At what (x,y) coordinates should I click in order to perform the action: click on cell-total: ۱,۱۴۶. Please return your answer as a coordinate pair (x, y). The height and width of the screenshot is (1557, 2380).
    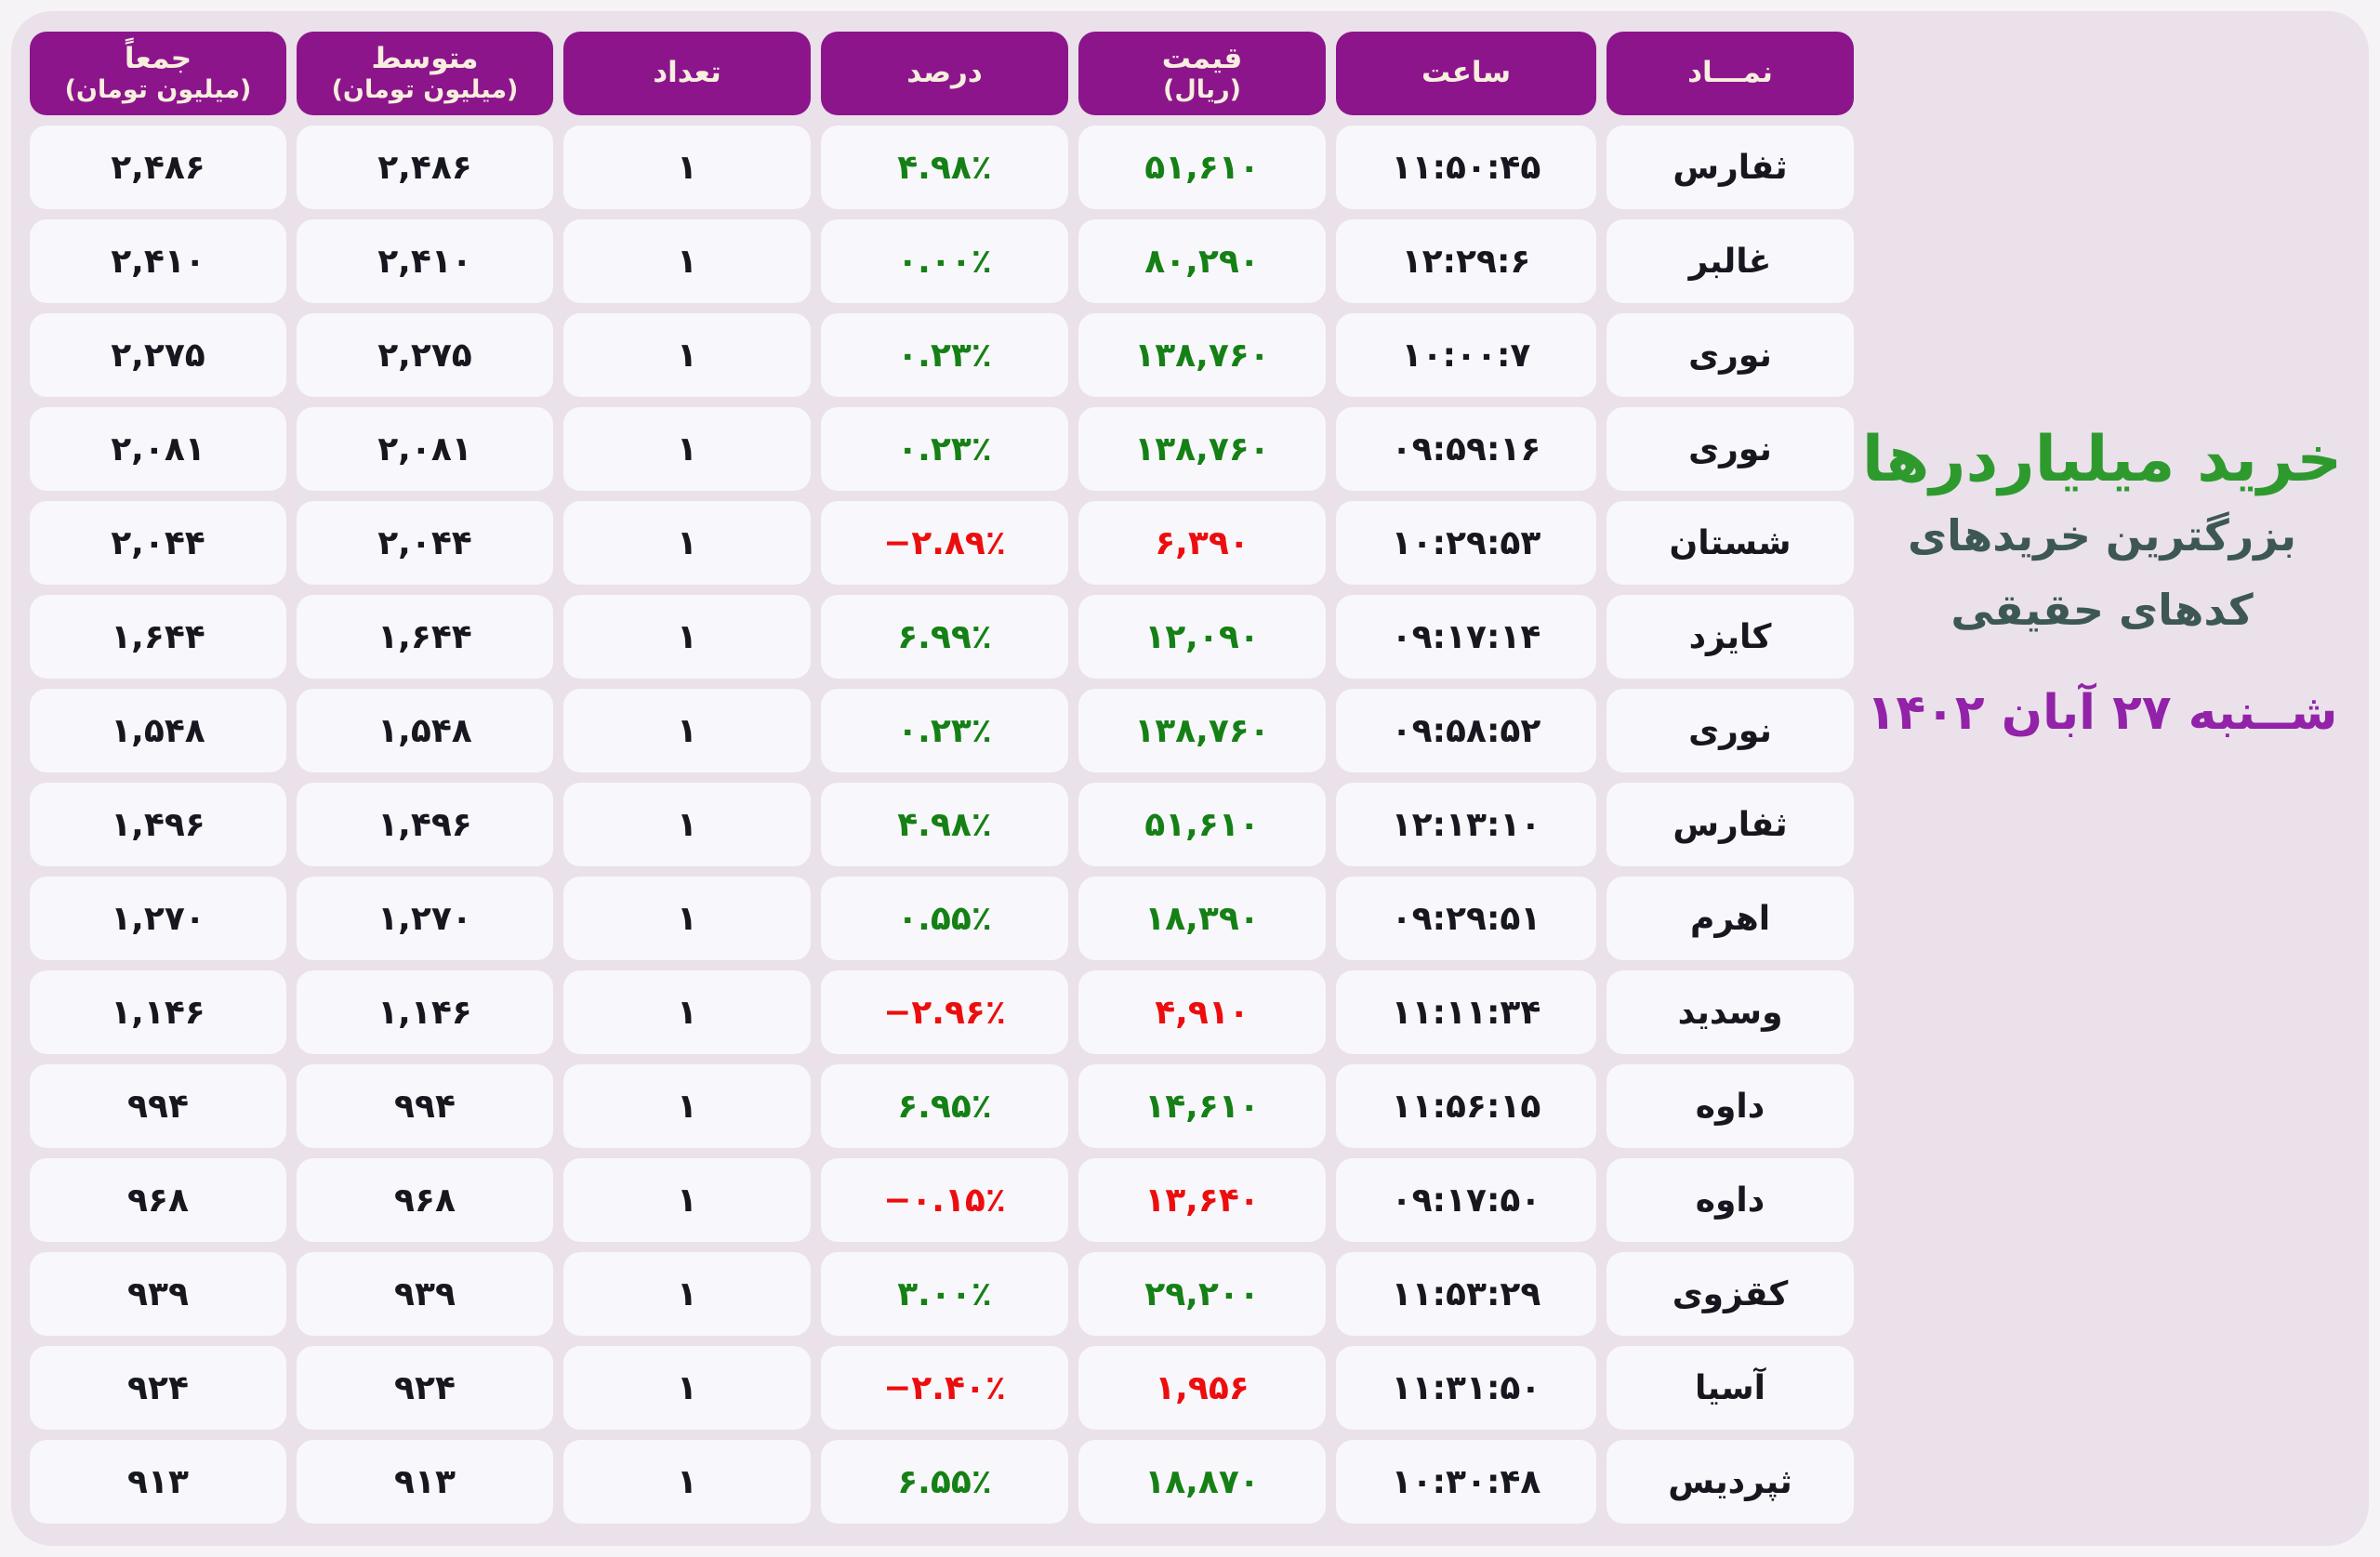
    Looking at the image, I should click on (158, 1012).